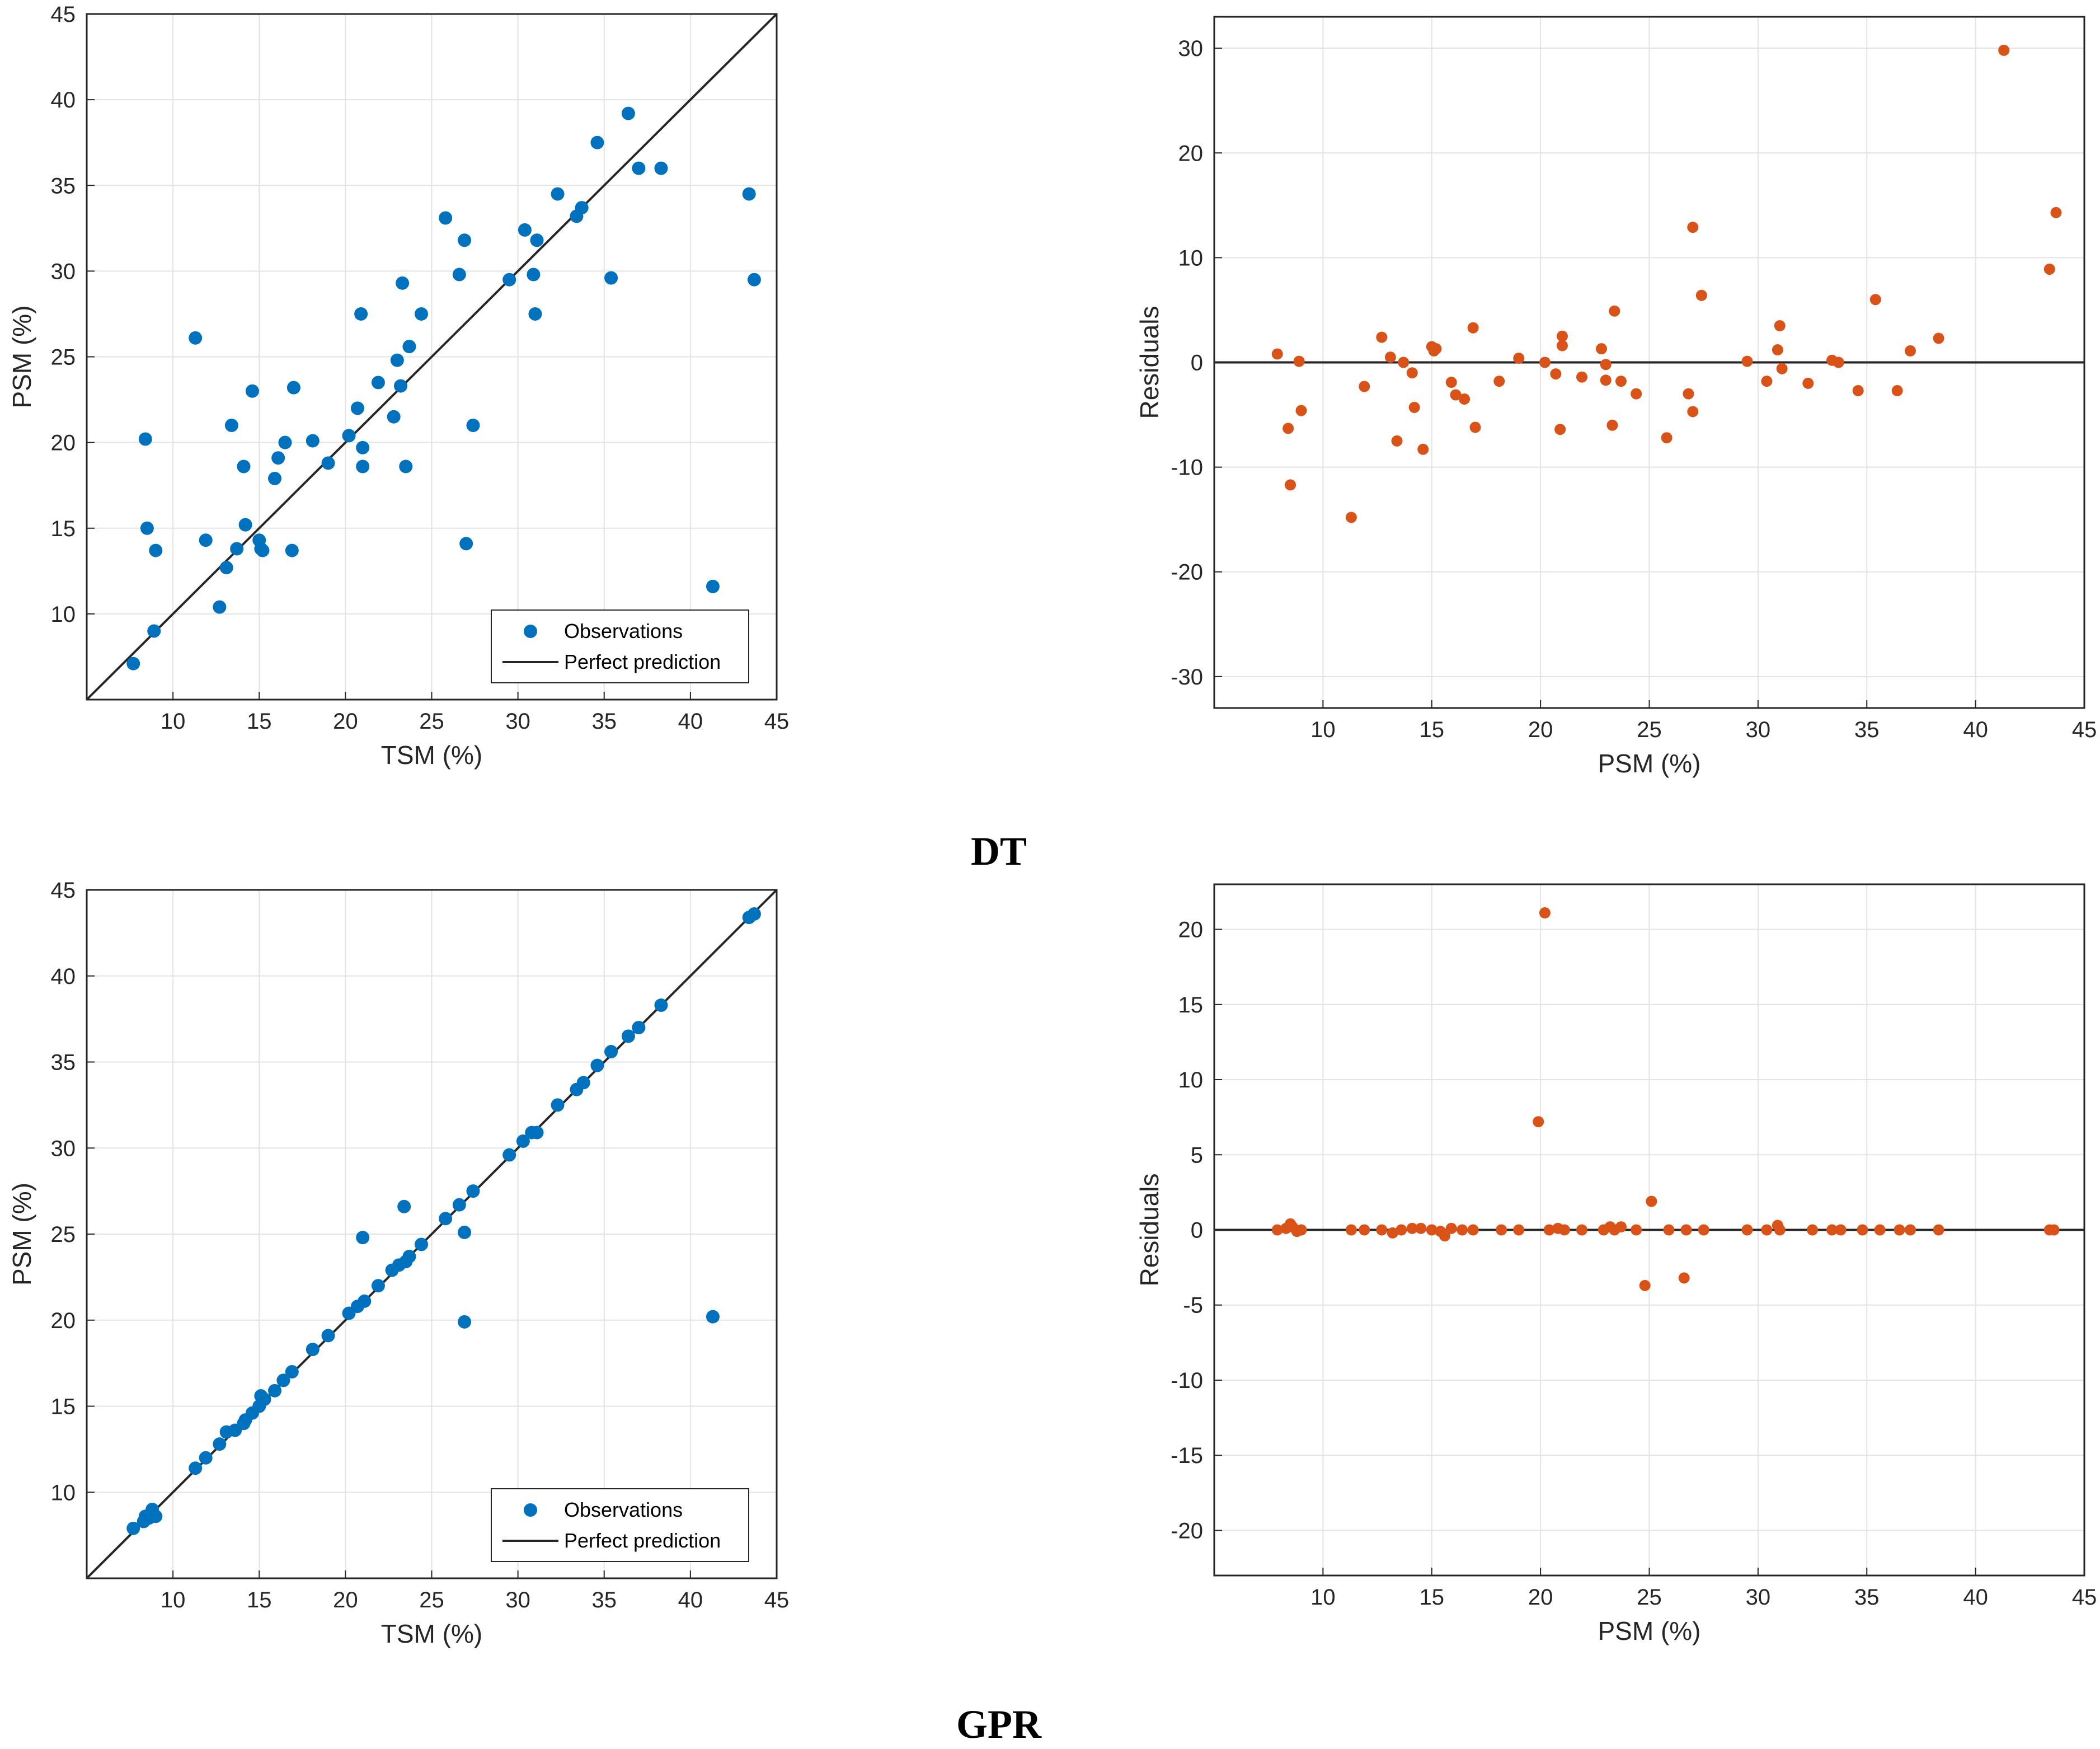 The height and width of the screenshot is (1749, 2100). What do you see at coordinates (1197, 1155) in the screenshot?
I see `y-tick-label: 5` at bounding box center [1197, 1155].